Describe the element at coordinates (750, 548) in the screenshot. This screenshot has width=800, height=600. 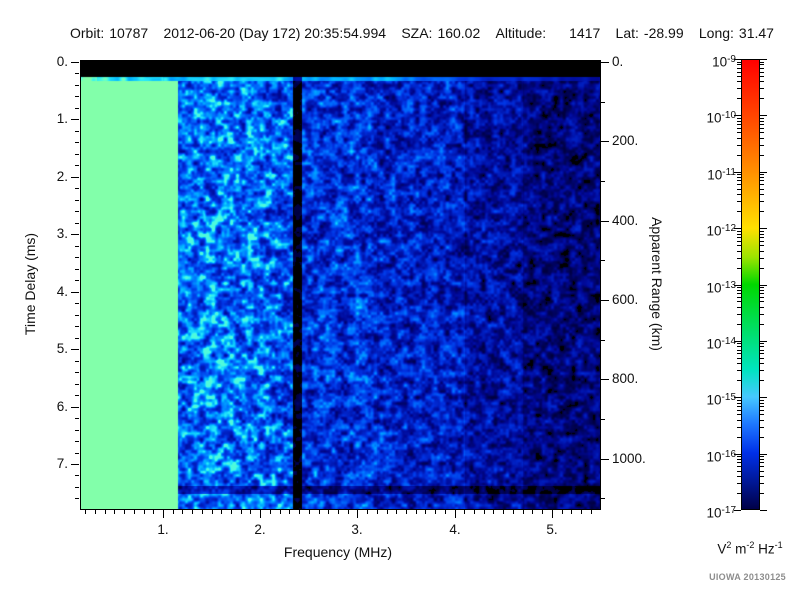
I see `colorbar-unit-label: V2 m-2 Hz-1` at that location.